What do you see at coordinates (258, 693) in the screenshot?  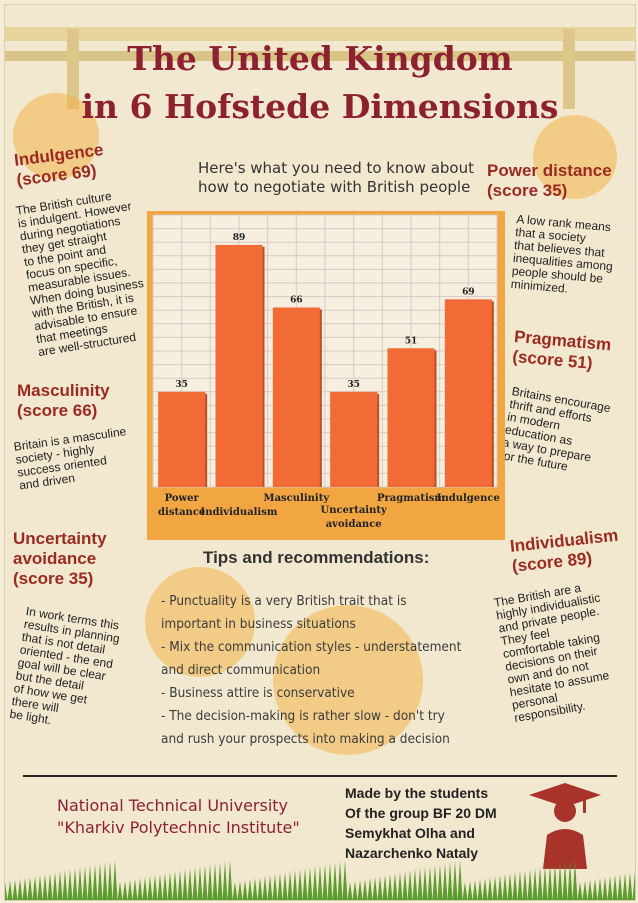 I see `tip-line: - Business attire is conservative` at bounding box center [258, 693].